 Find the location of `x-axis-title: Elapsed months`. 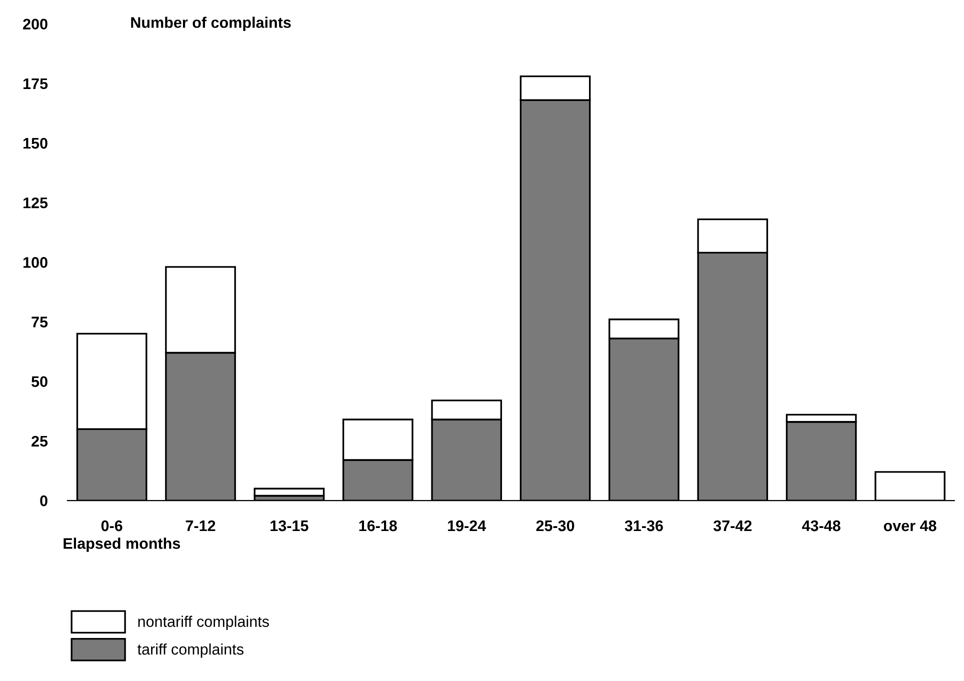

x-axis-title: Elapsed months is located at coordinates (122, 545).